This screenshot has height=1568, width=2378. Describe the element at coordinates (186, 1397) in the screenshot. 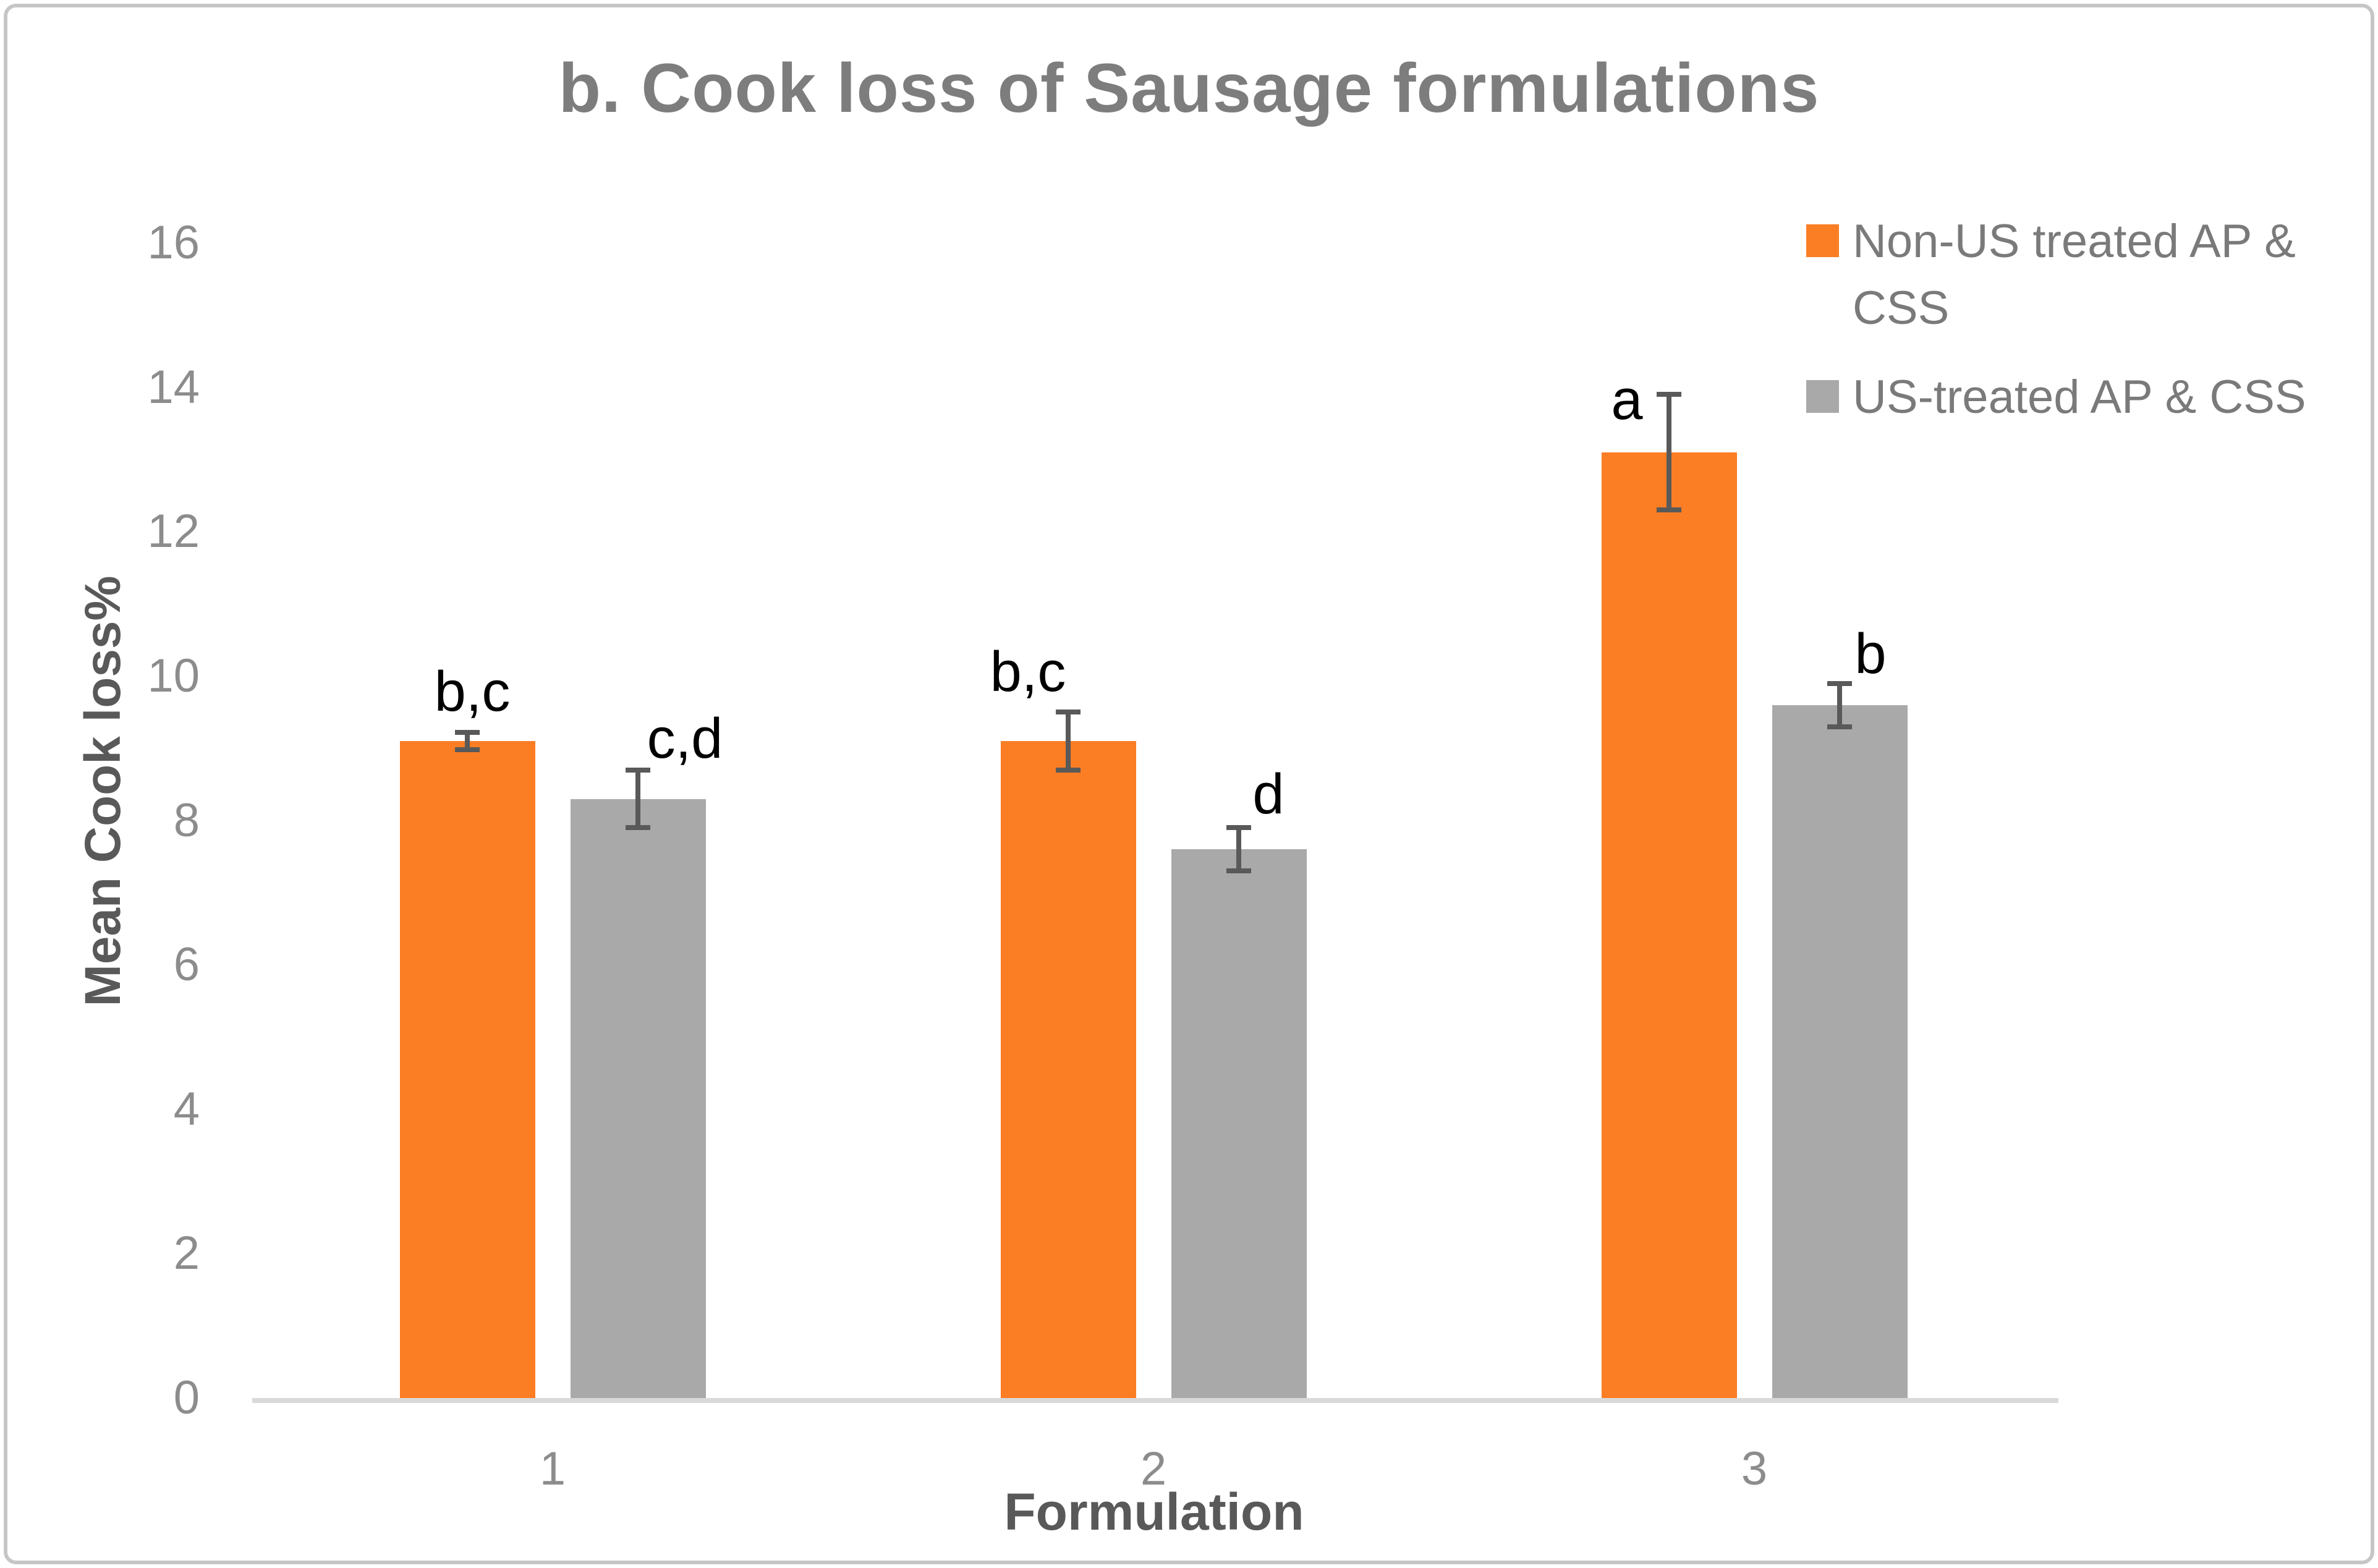

I see `y-tick-label-0: 0` at that location.